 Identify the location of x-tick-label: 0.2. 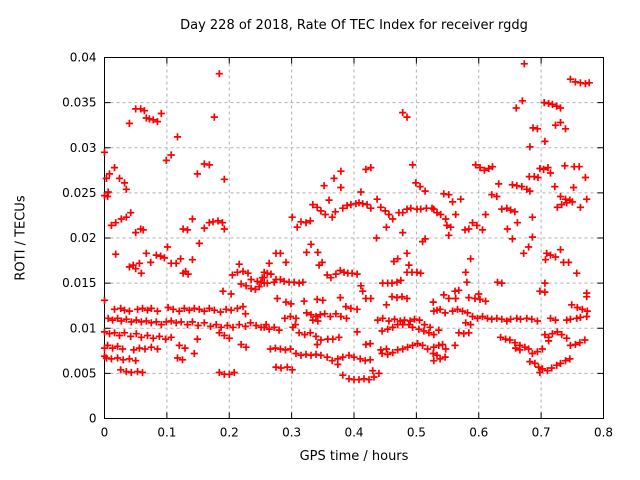
(229, 433).